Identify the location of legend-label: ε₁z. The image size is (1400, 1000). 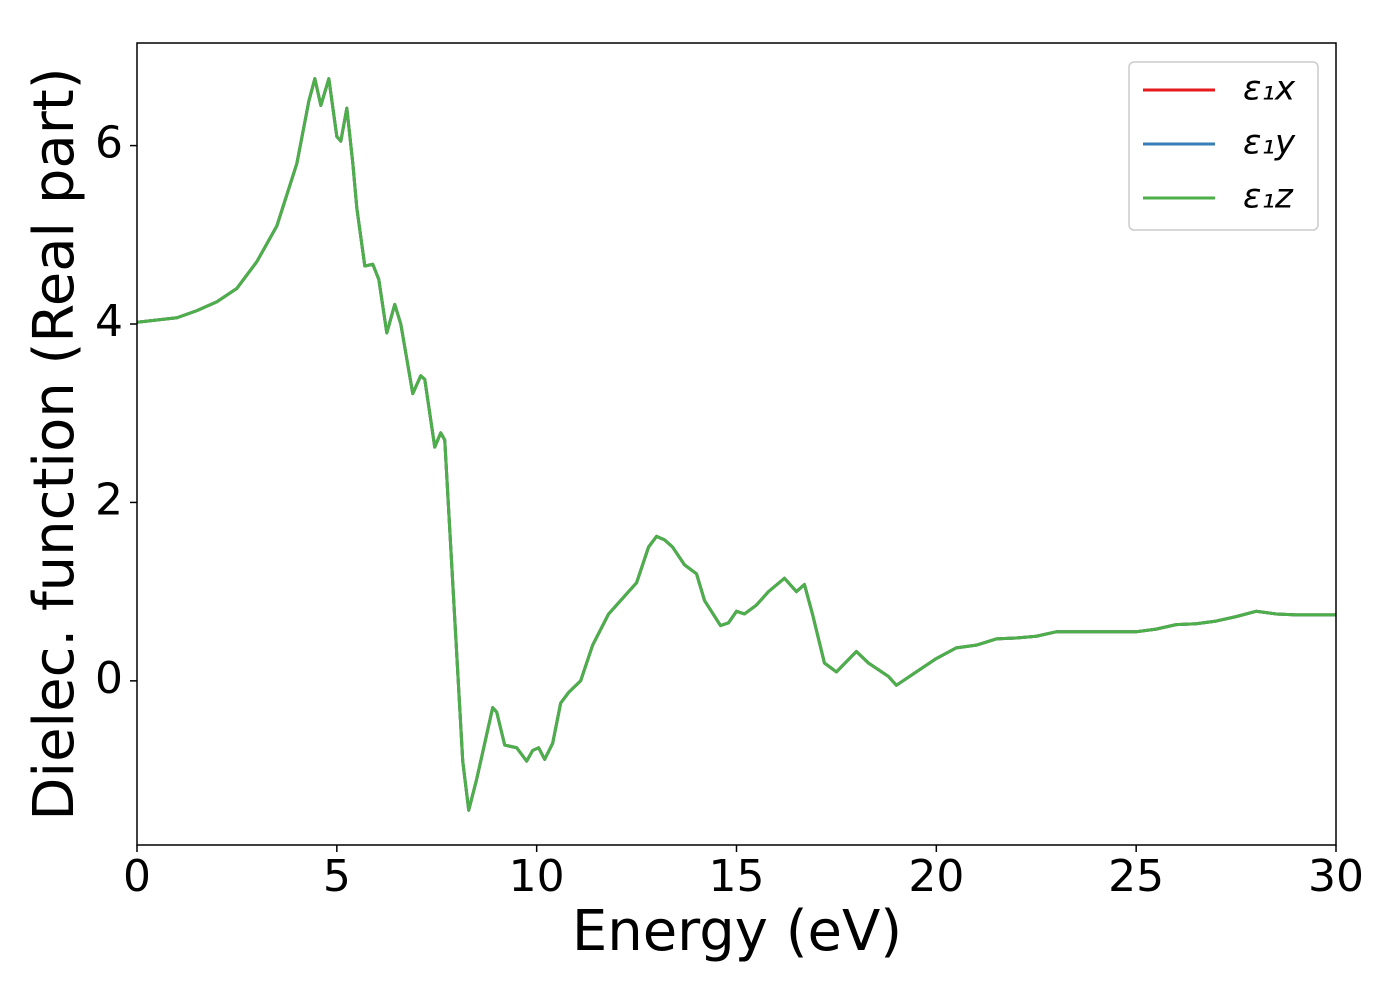
(1268, 197).